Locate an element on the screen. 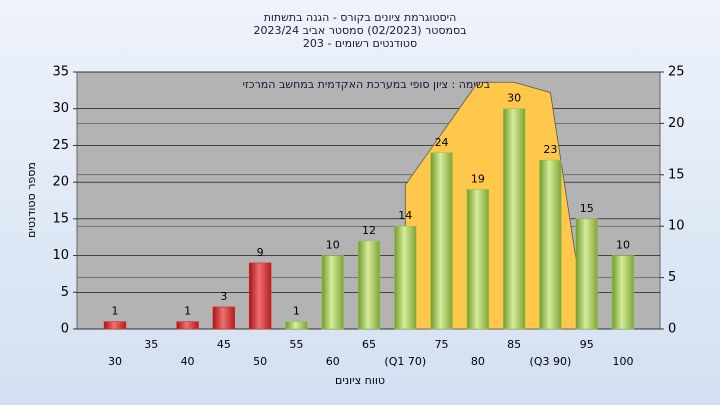 The width and height of the screenshot is (720, 405). value-label: 9 is located at coordinates (260, 252).